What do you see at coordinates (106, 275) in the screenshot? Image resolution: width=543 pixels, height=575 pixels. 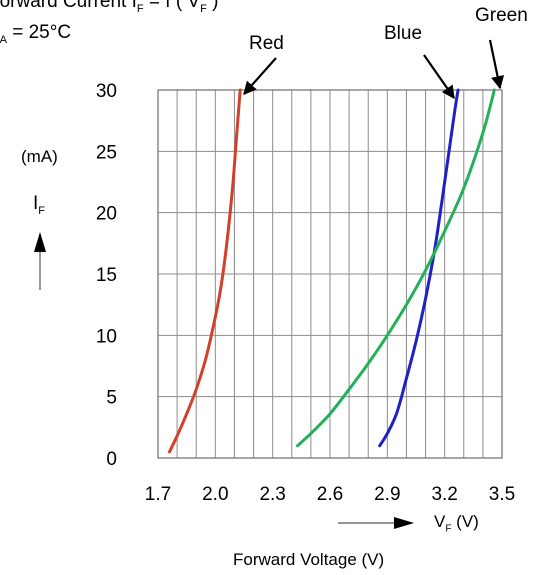 I see `y-tick-label: 15` at bounding box center [106, 275].